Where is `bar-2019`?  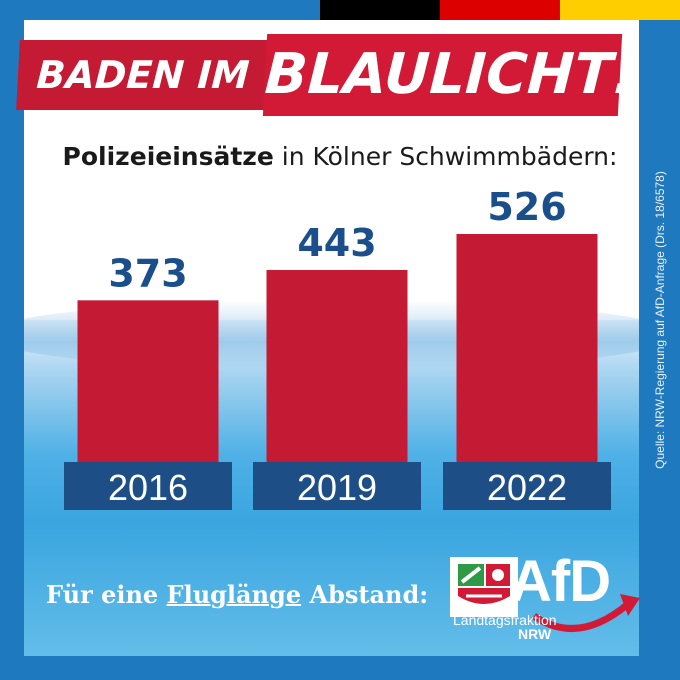
bar-2019 is located at coordinates (337, 368).